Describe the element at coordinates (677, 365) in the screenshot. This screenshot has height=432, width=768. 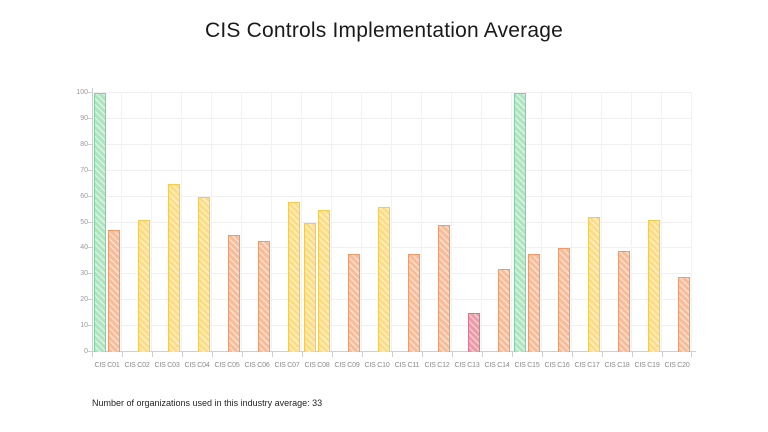
I see `x-tick-label: CIS C20` at that location.